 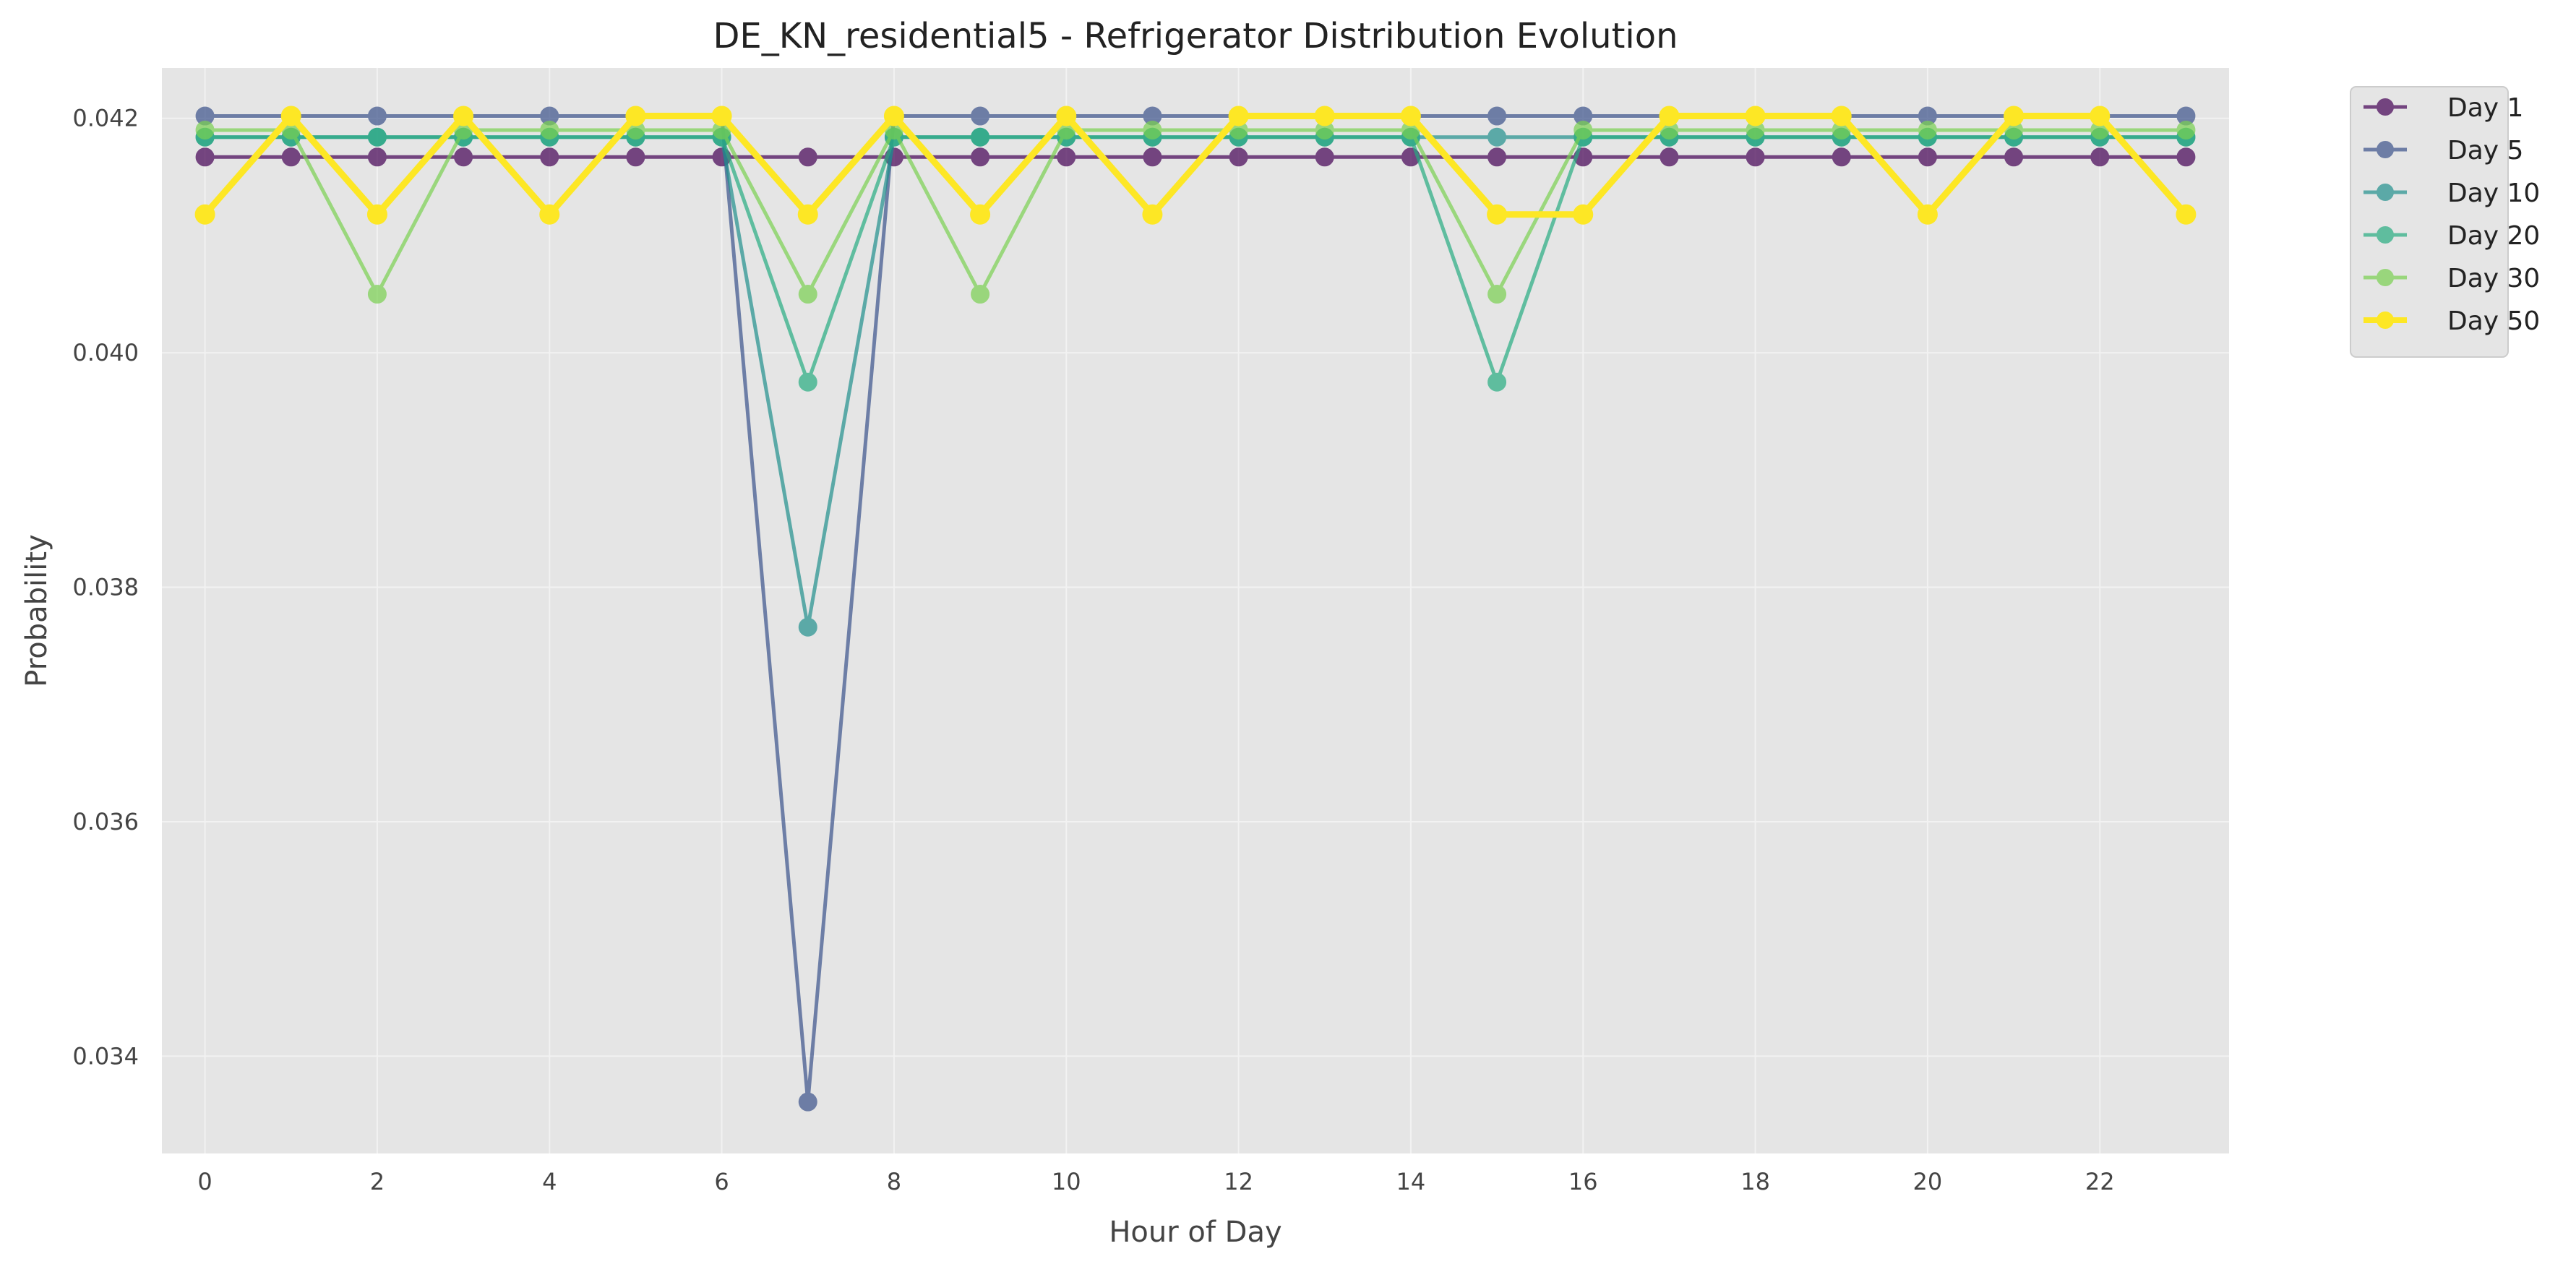 What do you see at coordinates (1928, 1181) in the screenshot?
I see `x-tick-label: 20` at bounding box center [1928, 1181].